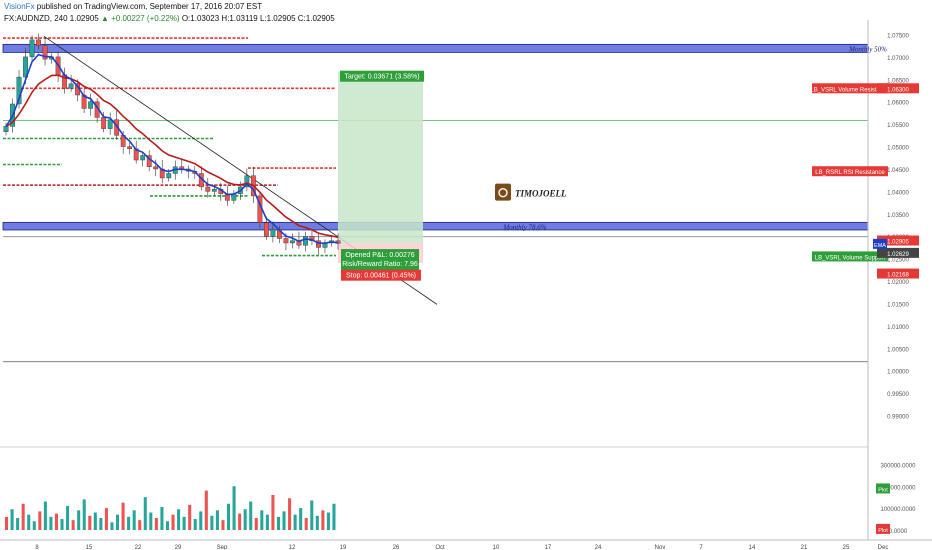 The image size is (932, 550). Describe the element at coordinates (898, 193) in the screenshot. I see `price-tick-label: 1.04000` at that location.